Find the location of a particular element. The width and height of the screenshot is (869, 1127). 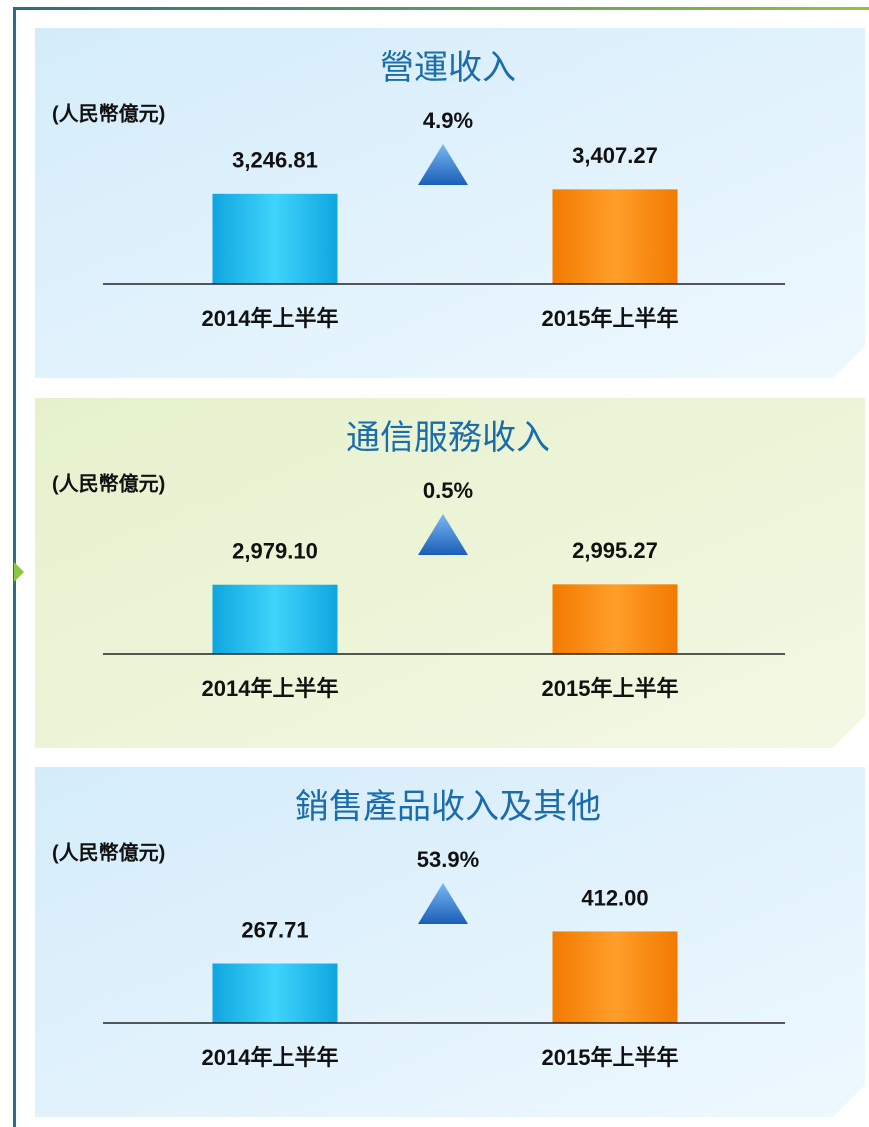

change-label: 0.5% is located at coordinates (448, 490).